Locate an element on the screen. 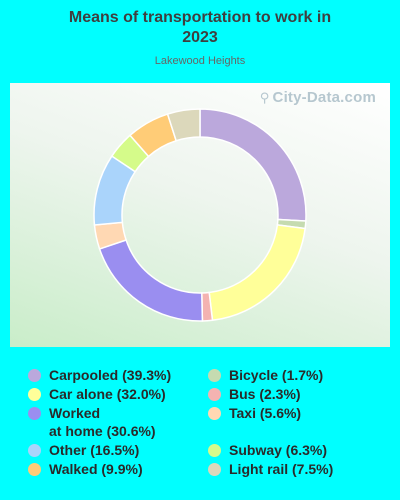 The height and width of the screenshot is (500, 400). legend-item: Light rail (7.5%) is located at coordinates (270, 469).